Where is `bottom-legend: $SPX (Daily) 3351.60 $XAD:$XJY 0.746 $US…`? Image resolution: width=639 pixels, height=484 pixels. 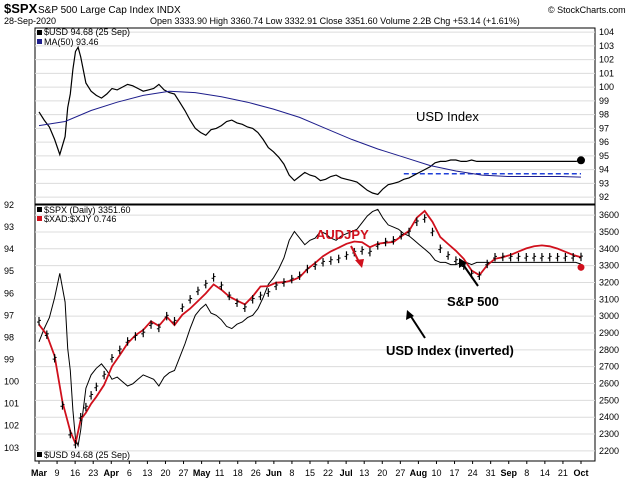
bottom-legend: $SPX (Daily) 3351.60 $XAD:$XJY 0.746 $US… is located at coordinates (84, 332).